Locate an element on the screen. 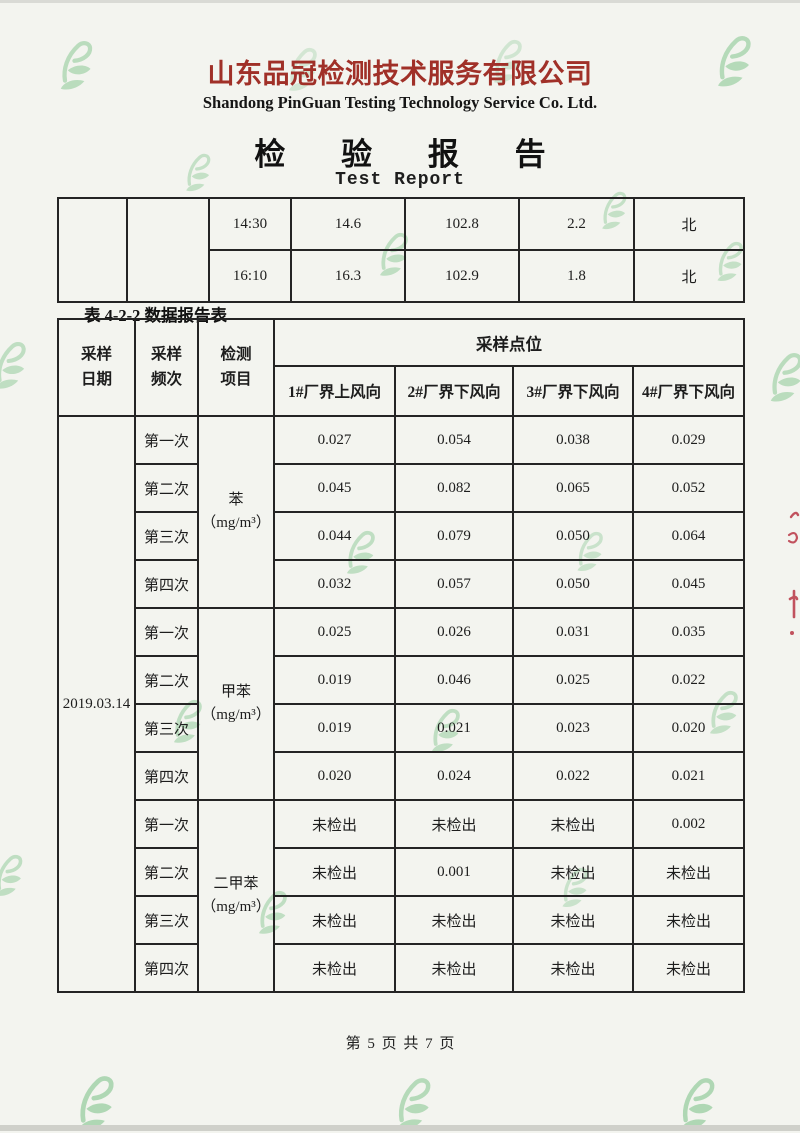  value-cell: 0.065 is located at coordinates (573, 488).